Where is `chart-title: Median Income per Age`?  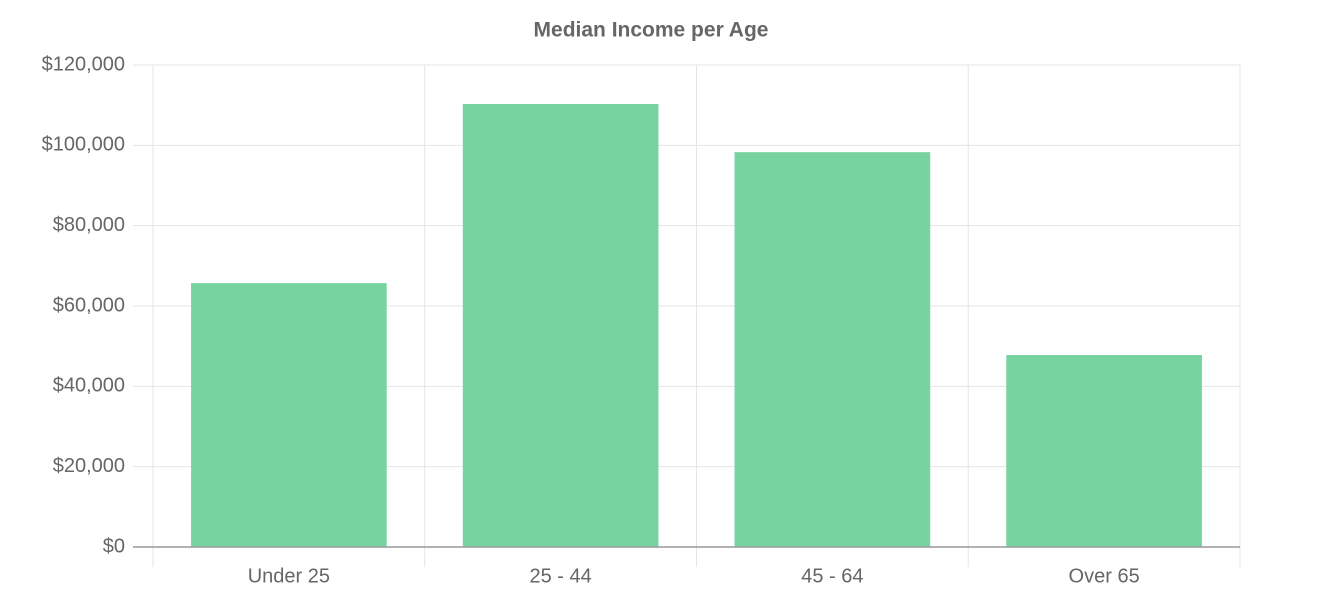 chart-title: Median Income per Age is located at coordinates (651, 30).